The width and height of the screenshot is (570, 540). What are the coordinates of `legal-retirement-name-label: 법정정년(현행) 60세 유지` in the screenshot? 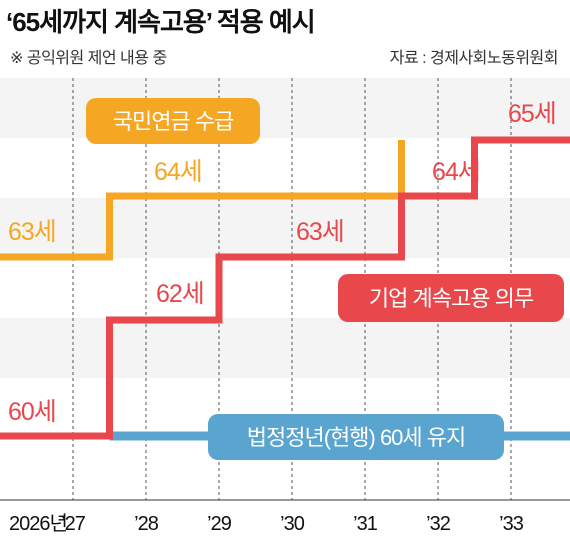 It's located at (356, 437).